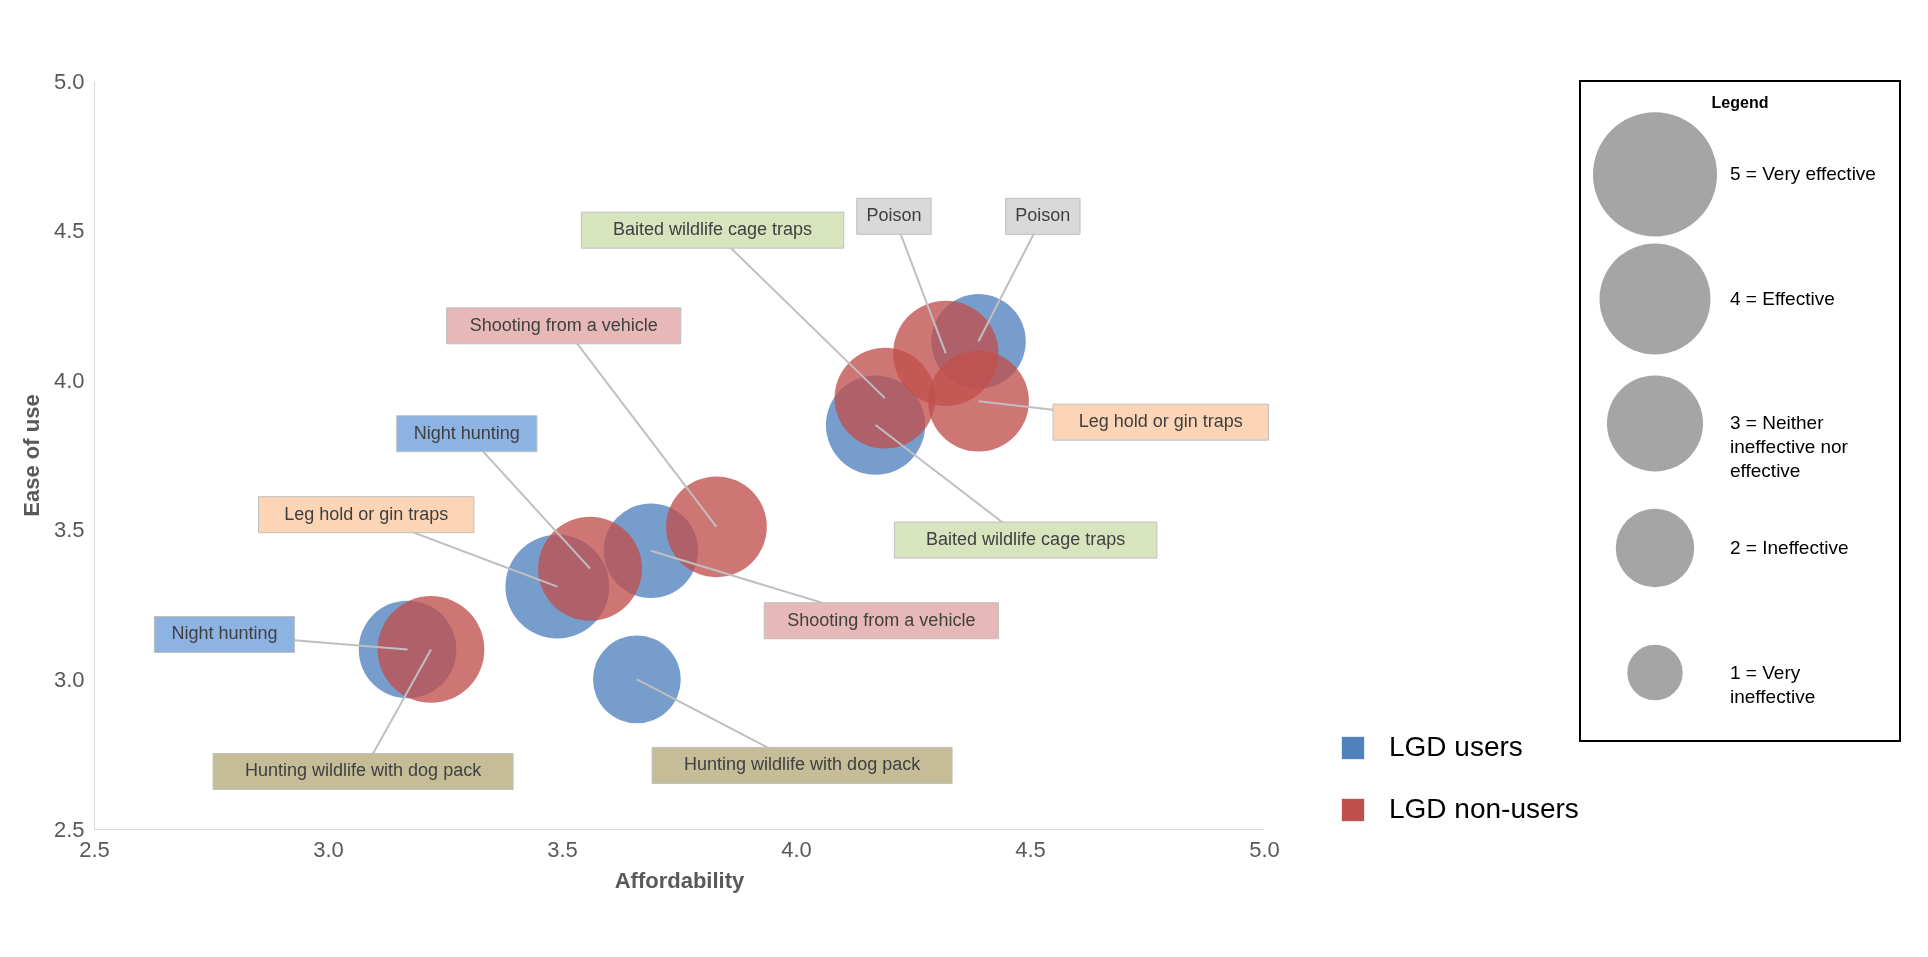  What do you see at coordinates (680, 880) in the screenshot?
I see `x-axis-title: Affordability` at bounding box center [680, 880].